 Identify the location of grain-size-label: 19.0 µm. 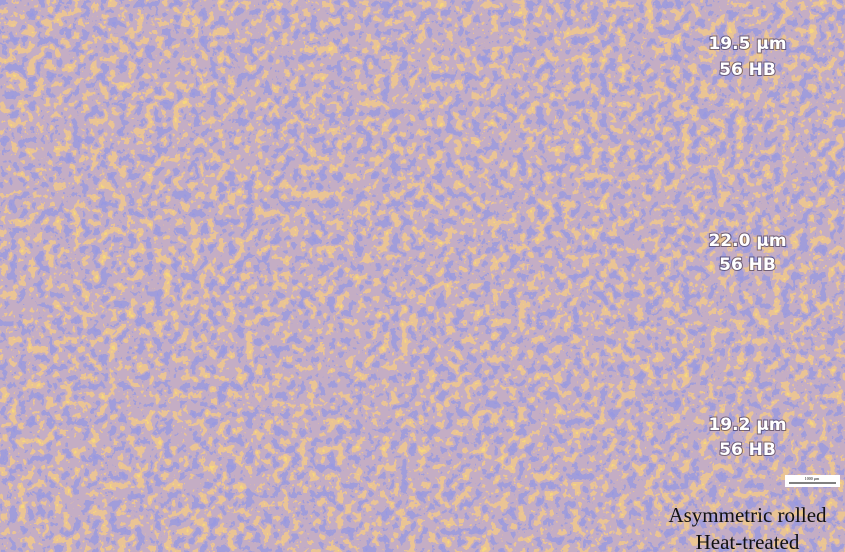
(322, 241).